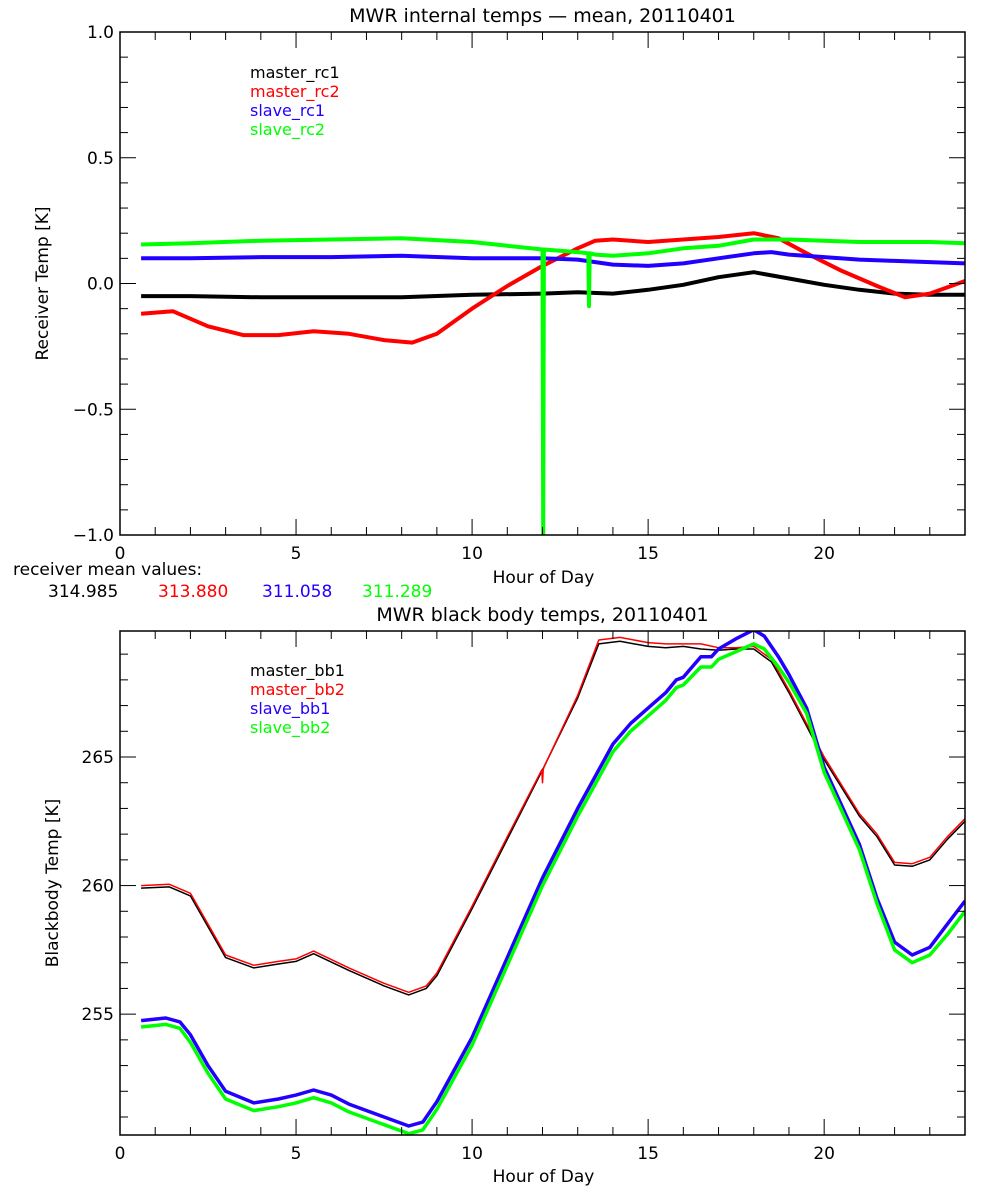  Describe the element at coordinates (287, 111) in the screenshot. I see `legend-entry-slave_rc1: slave_rc1` at that location.